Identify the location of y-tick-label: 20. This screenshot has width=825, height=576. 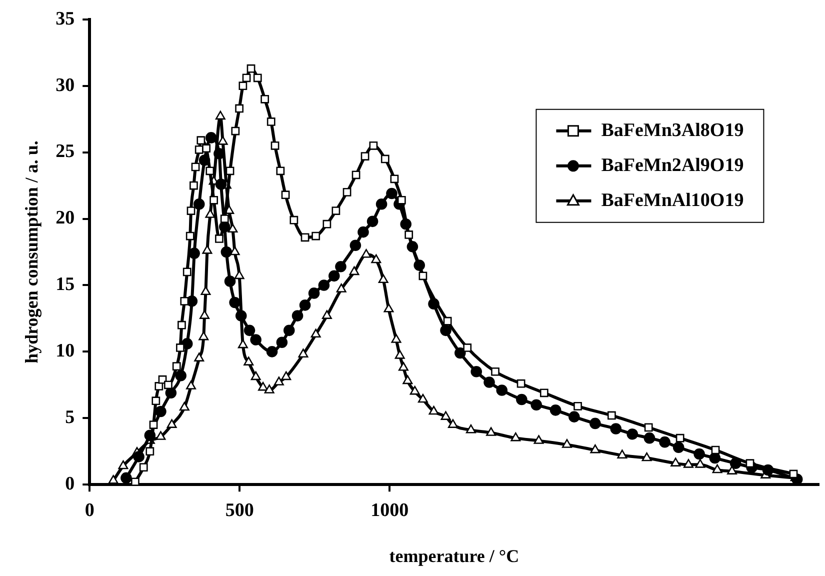
(65, 218).